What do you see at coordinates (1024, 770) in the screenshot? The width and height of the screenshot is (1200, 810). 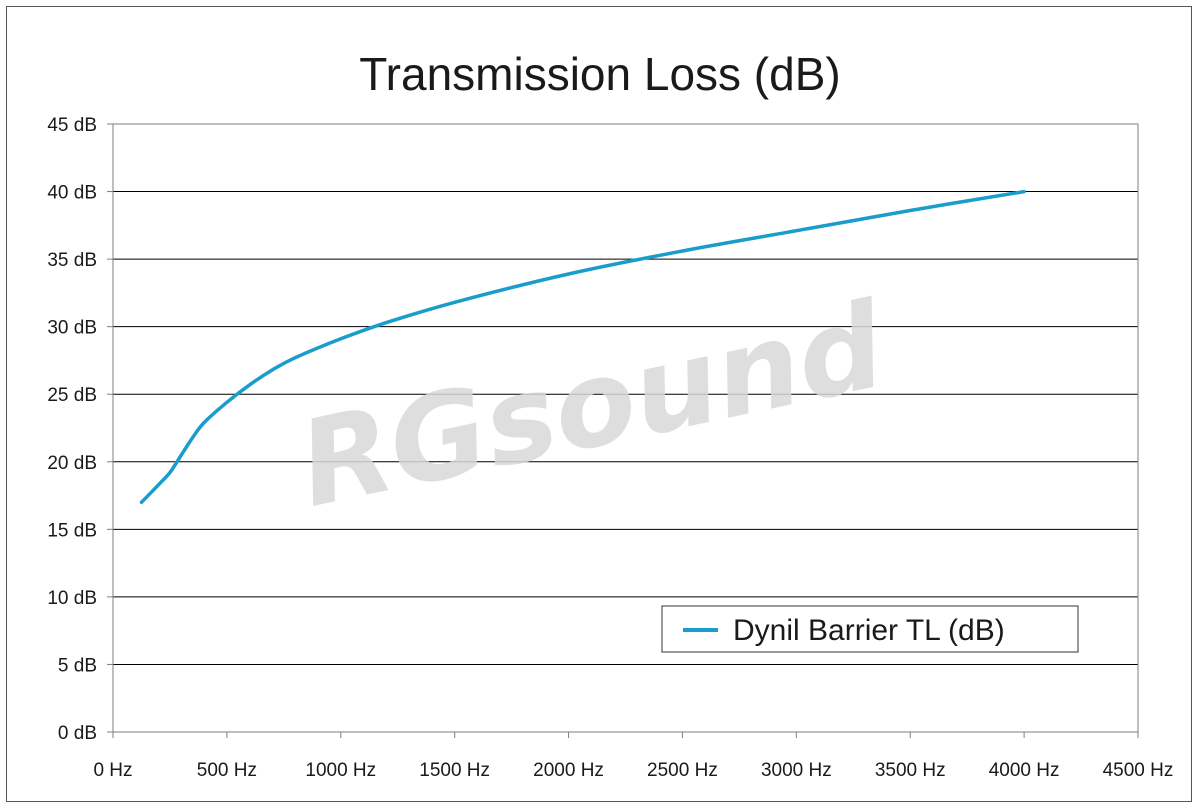 I see `x-tick-label-4000: 4000 Hz` at bounding box center [1024, 770].